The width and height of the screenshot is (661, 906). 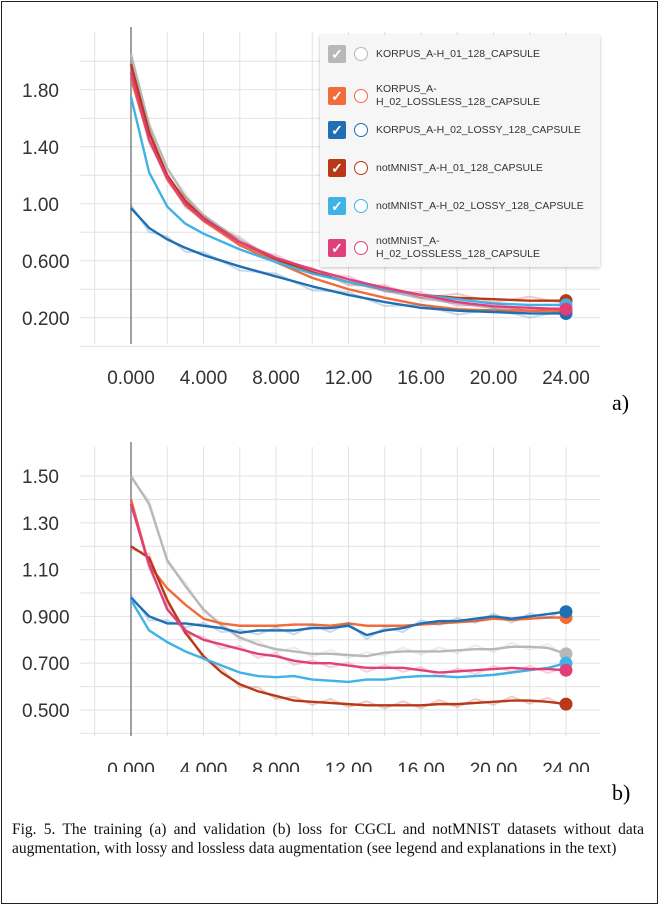 I want to click on y-tick-label: 1.00, so click(x=40, y=205).